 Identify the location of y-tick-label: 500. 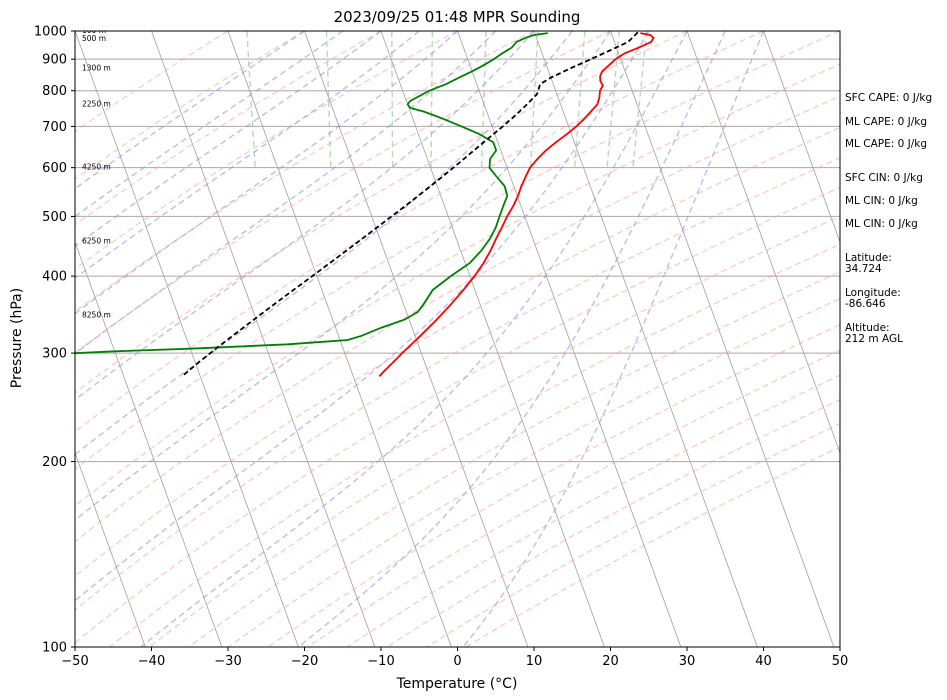
(54, 217).